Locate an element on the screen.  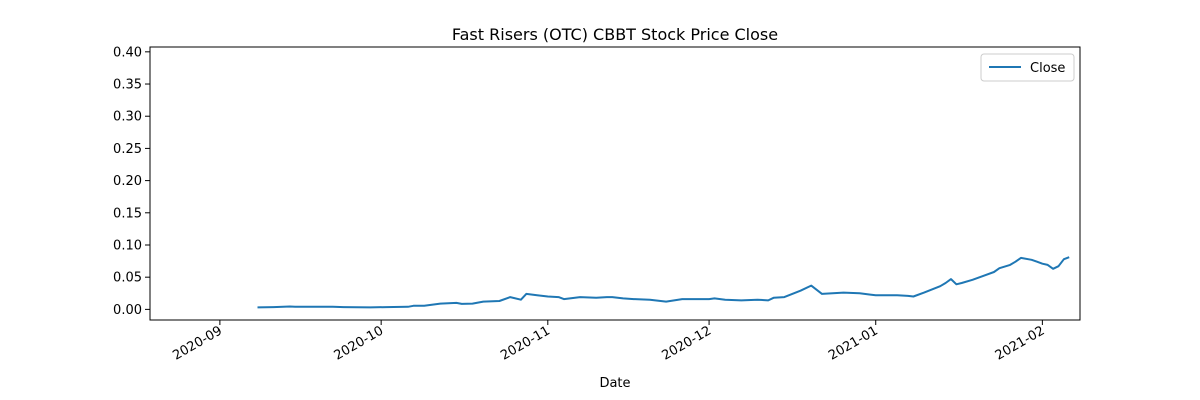
x-tick-label: 2020-09 is located at coordinates (197, 343).